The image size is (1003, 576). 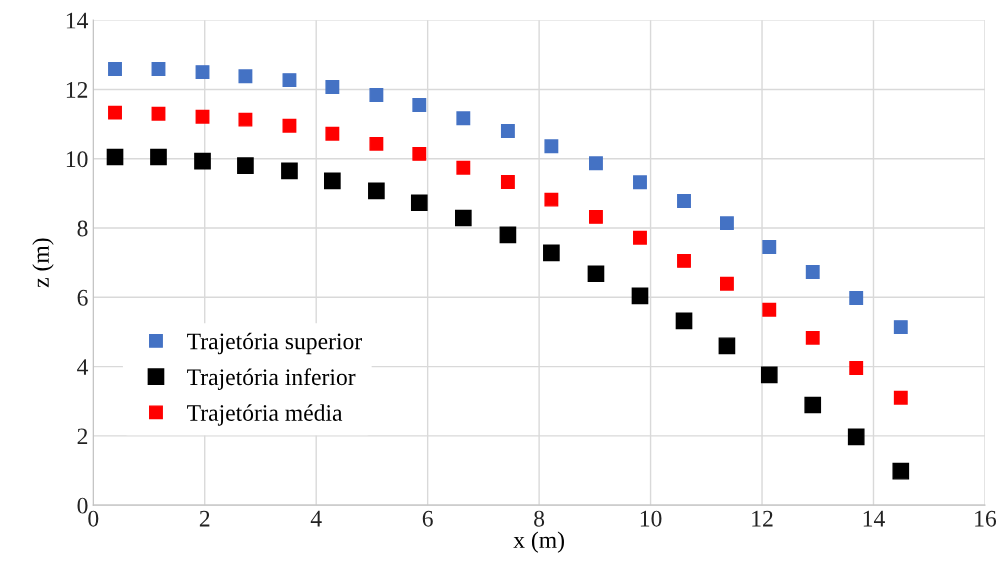 What do you see at coordinates (77, 90) in the screenshot?
I see `y-tick-label: 12` at bounding box center [77, 90].